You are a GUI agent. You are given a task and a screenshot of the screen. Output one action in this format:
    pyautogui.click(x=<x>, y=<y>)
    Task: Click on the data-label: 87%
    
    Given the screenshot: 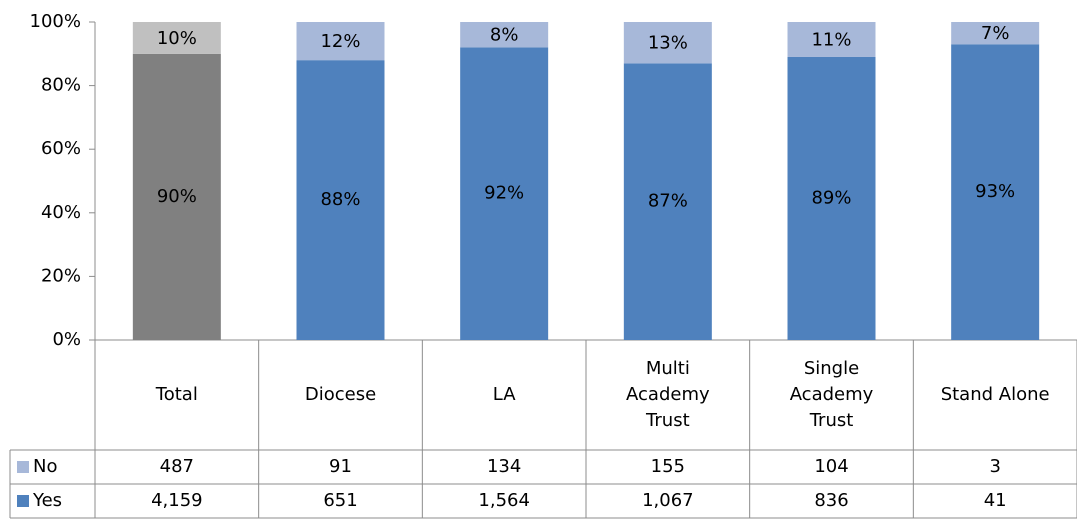 What is the action you would take?
    pyautogui.click(x=668, y=201)
    